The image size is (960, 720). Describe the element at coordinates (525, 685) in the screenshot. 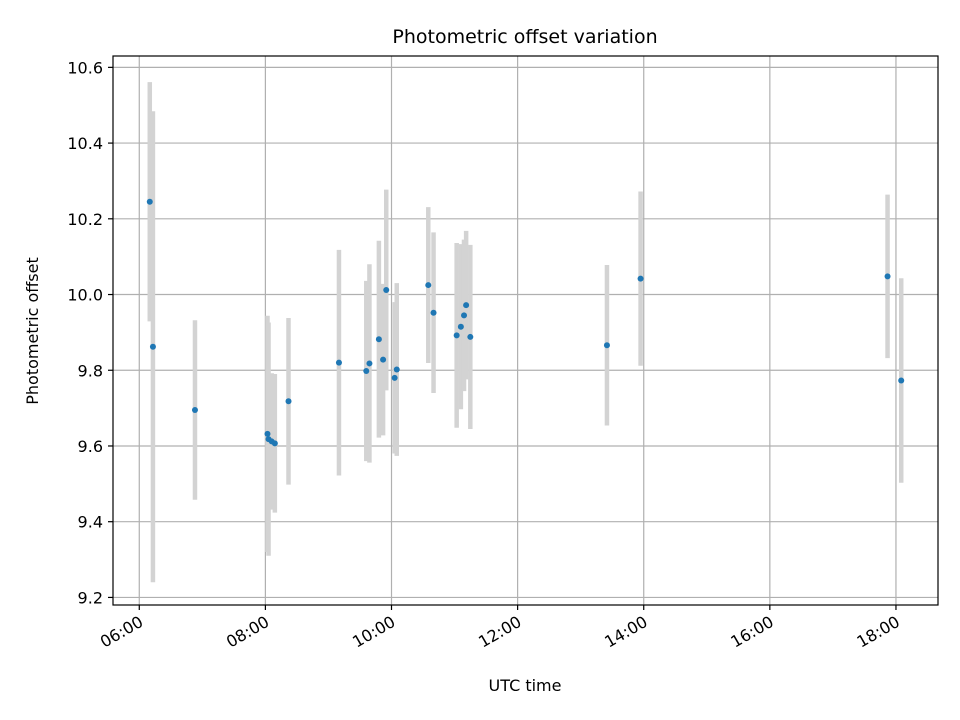

I see `x-axis-label: UTC time` at that location.